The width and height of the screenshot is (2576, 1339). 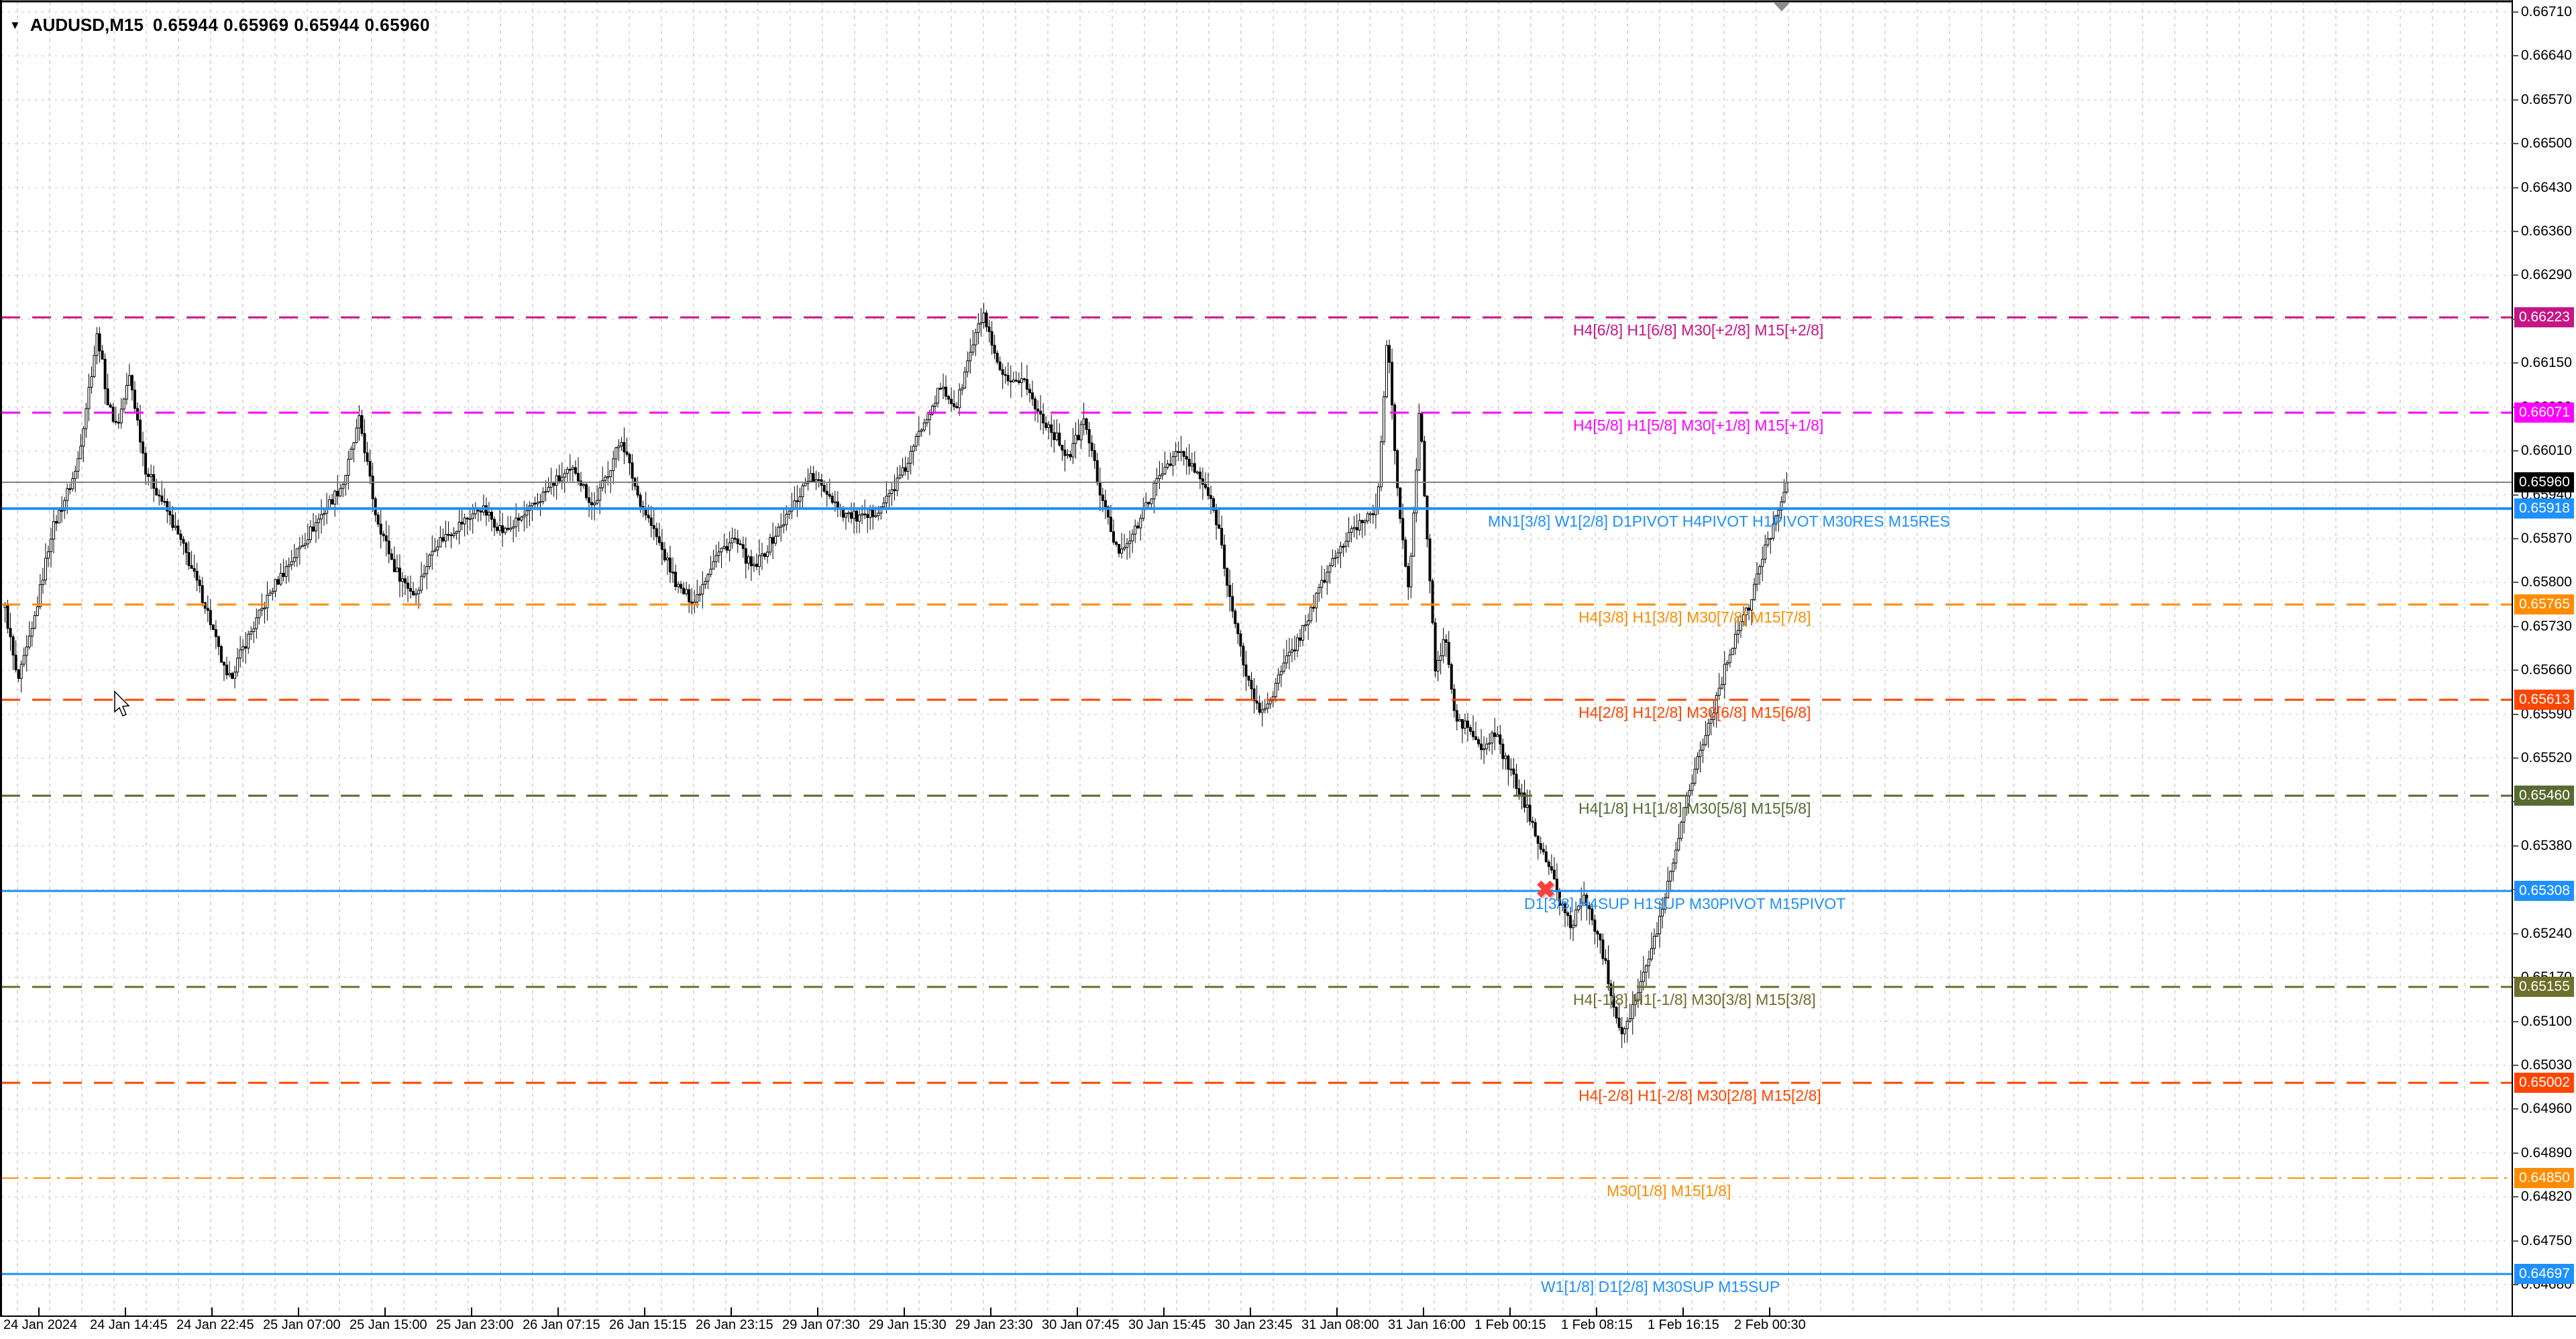 I want to click on price-axis-tick: 0.65870, so click(x=2546, y=538).